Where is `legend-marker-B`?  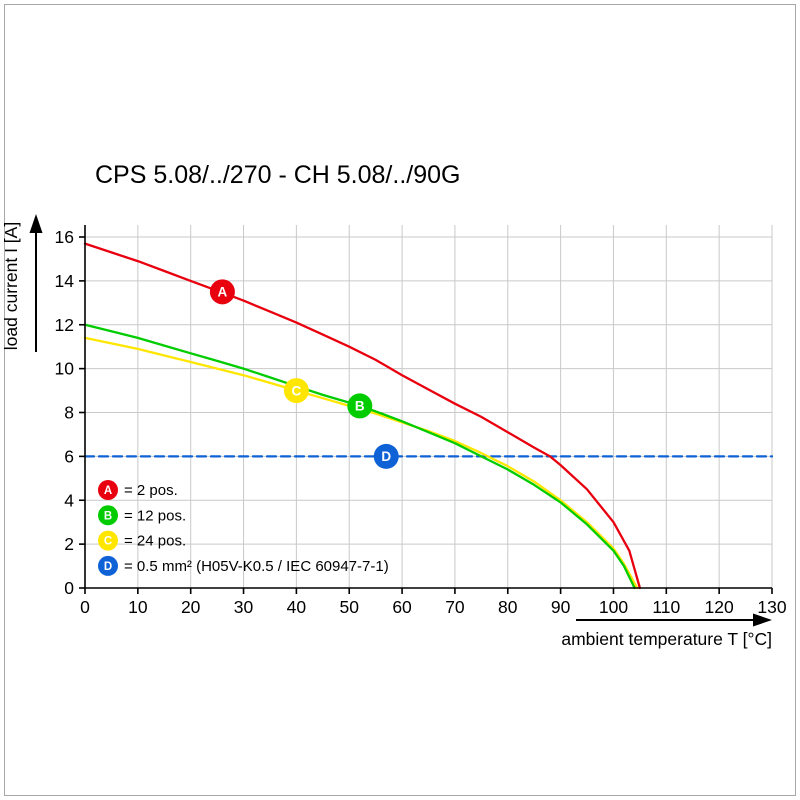 legend-marker-B is located at coordinates (108, 515).